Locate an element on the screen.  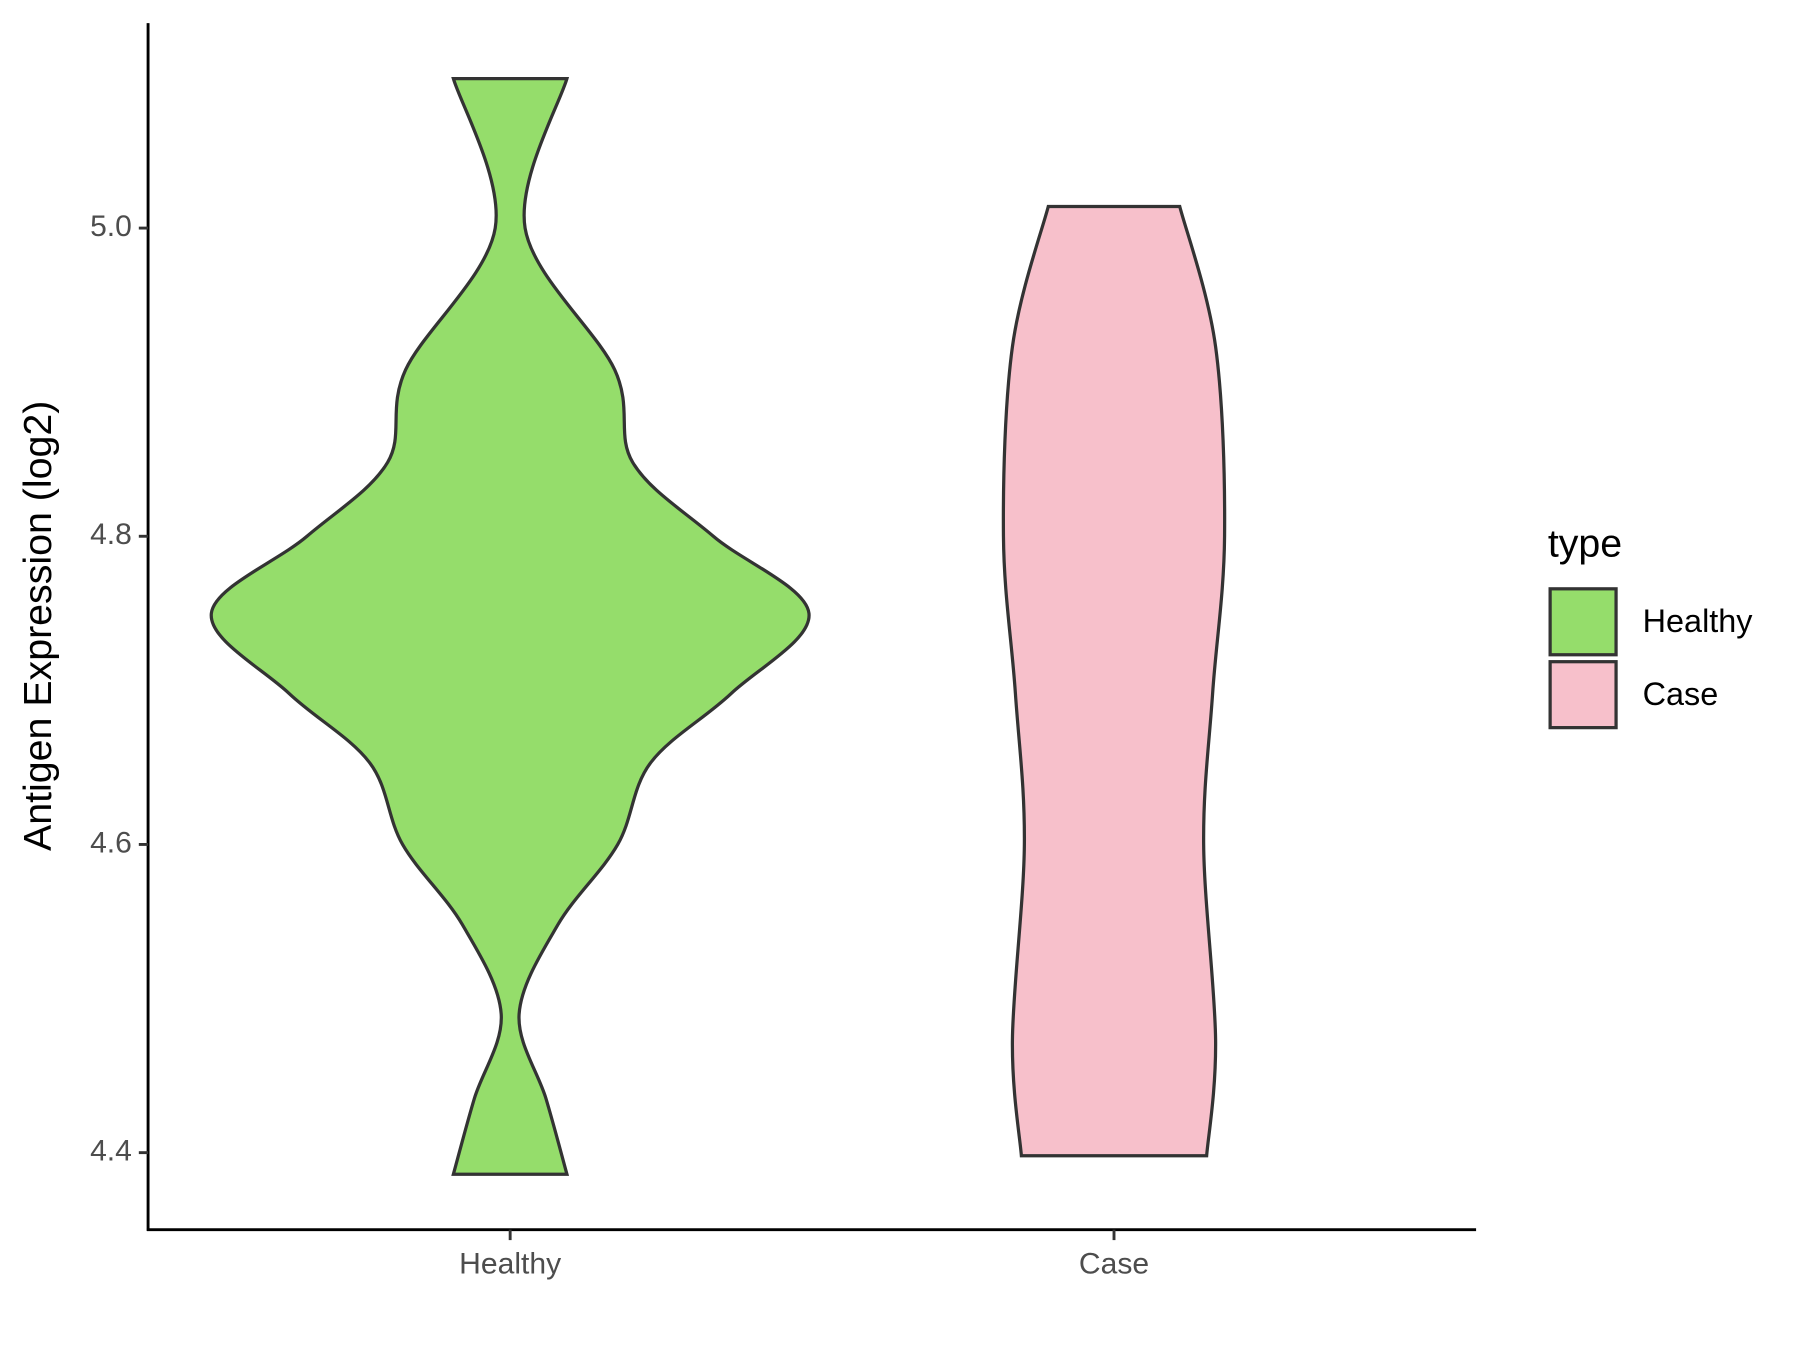
x-tick-label: Healthy is located at coordinates (510, 1263).